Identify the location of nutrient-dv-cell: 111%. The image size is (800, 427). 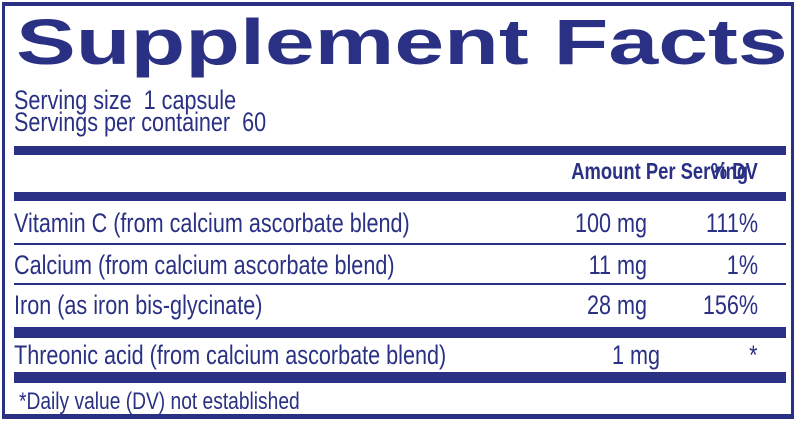
(716, 223).